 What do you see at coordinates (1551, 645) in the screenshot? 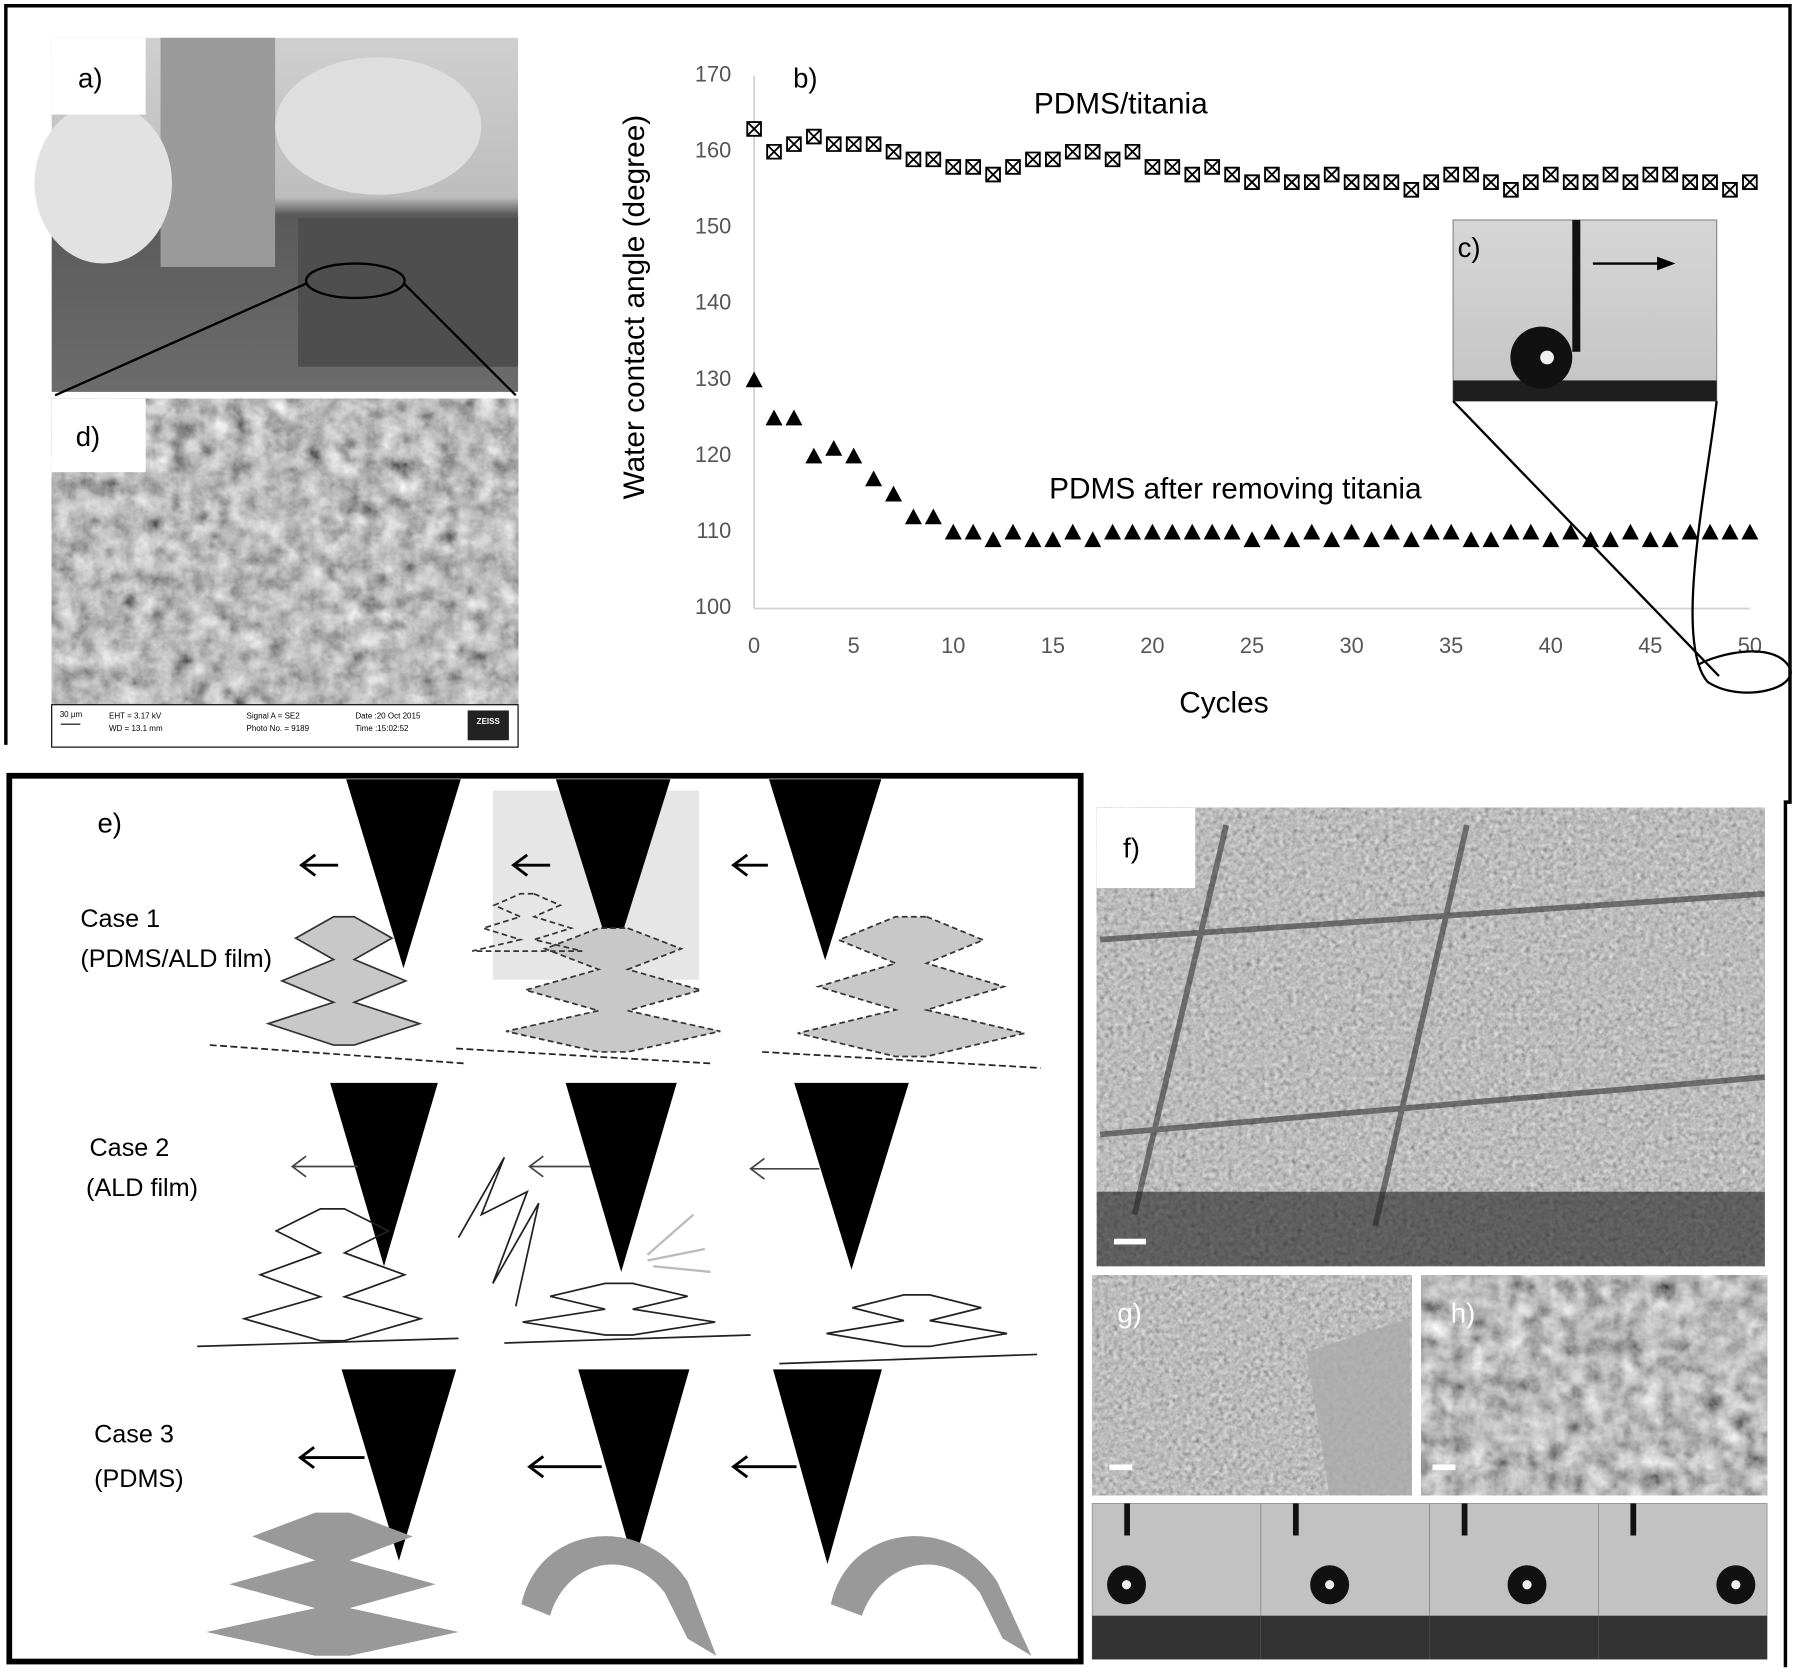
I see `x-tick-label: 40` at bounding box center [1551, 645].